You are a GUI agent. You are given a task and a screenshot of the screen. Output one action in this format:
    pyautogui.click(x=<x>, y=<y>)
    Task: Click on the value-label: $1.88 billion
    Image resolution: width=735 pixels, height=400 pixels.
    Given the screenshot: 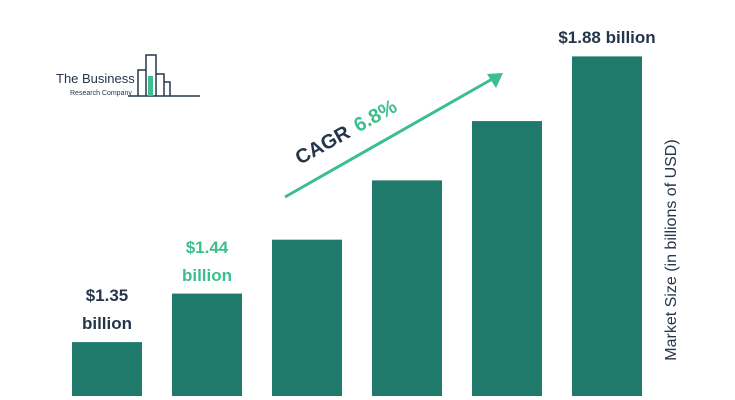 What is the action you would take?
    pyautogui.click(x=607, y=38)
    